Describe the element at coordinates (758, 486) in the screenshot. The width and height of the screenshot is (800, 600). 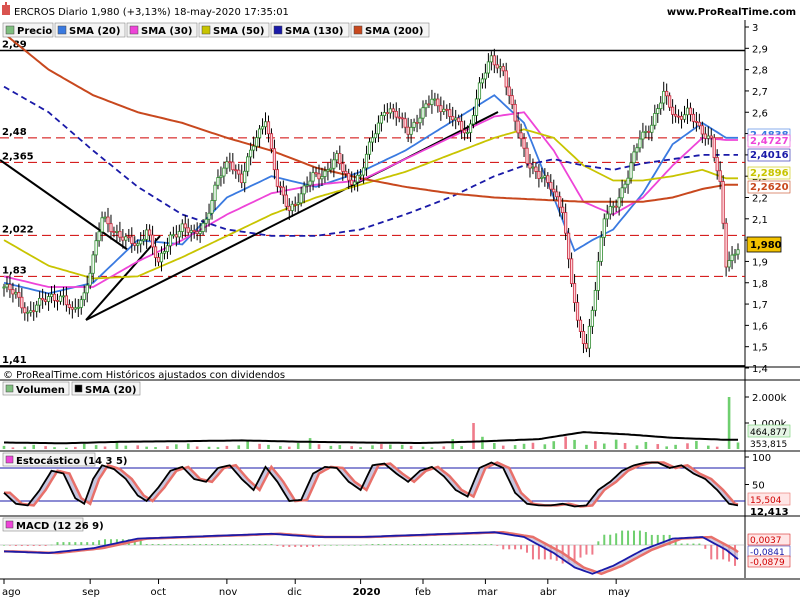
I see `stoch-tick-label: 50` at that location.